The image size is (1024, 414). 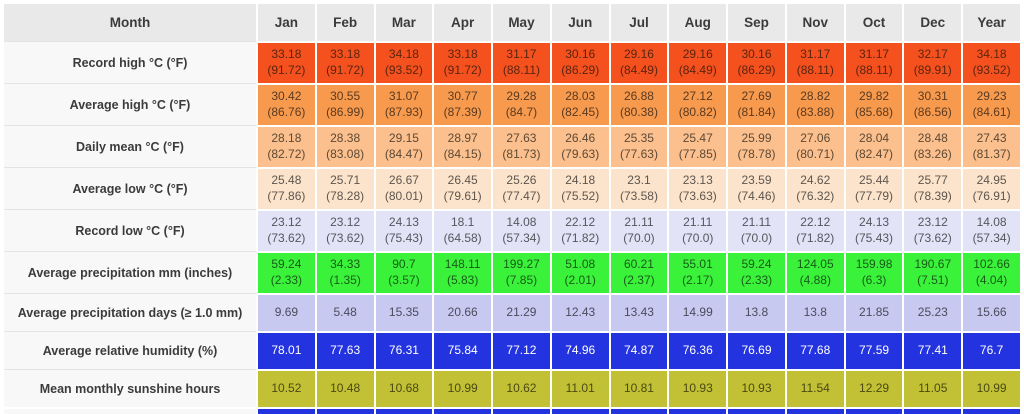 What do you see at coordinates (638, 104) in the screenshot?
I see `table-cell: 26.88 (80.38)` at bounding box center [638, 104].